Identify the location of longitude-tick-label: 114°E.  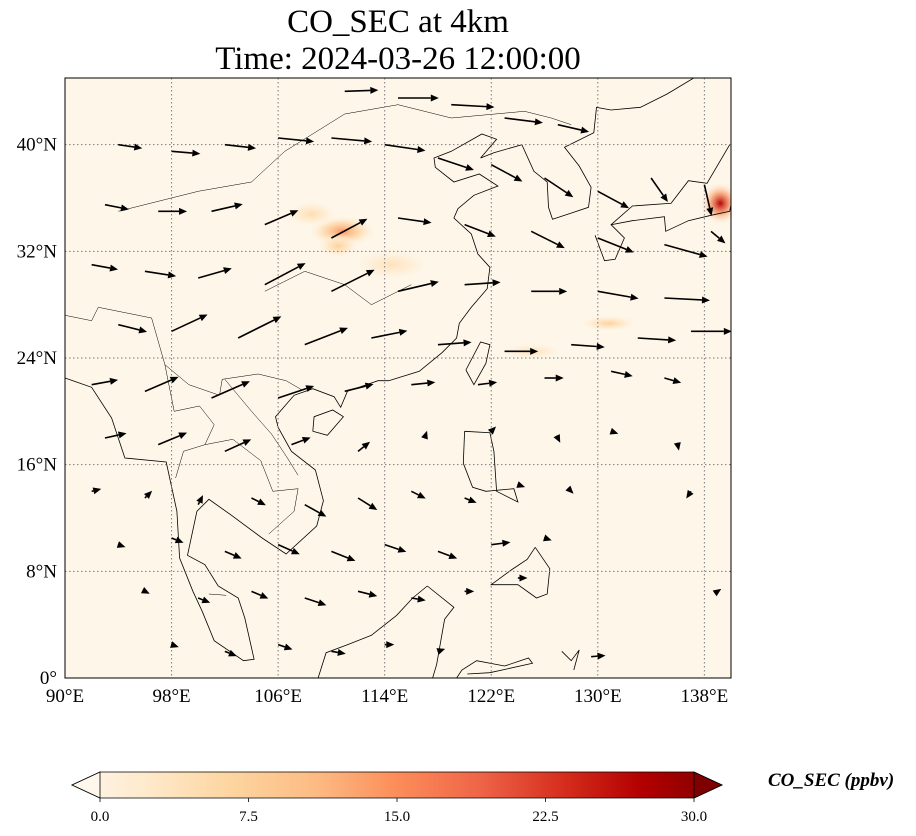
(384, 696).